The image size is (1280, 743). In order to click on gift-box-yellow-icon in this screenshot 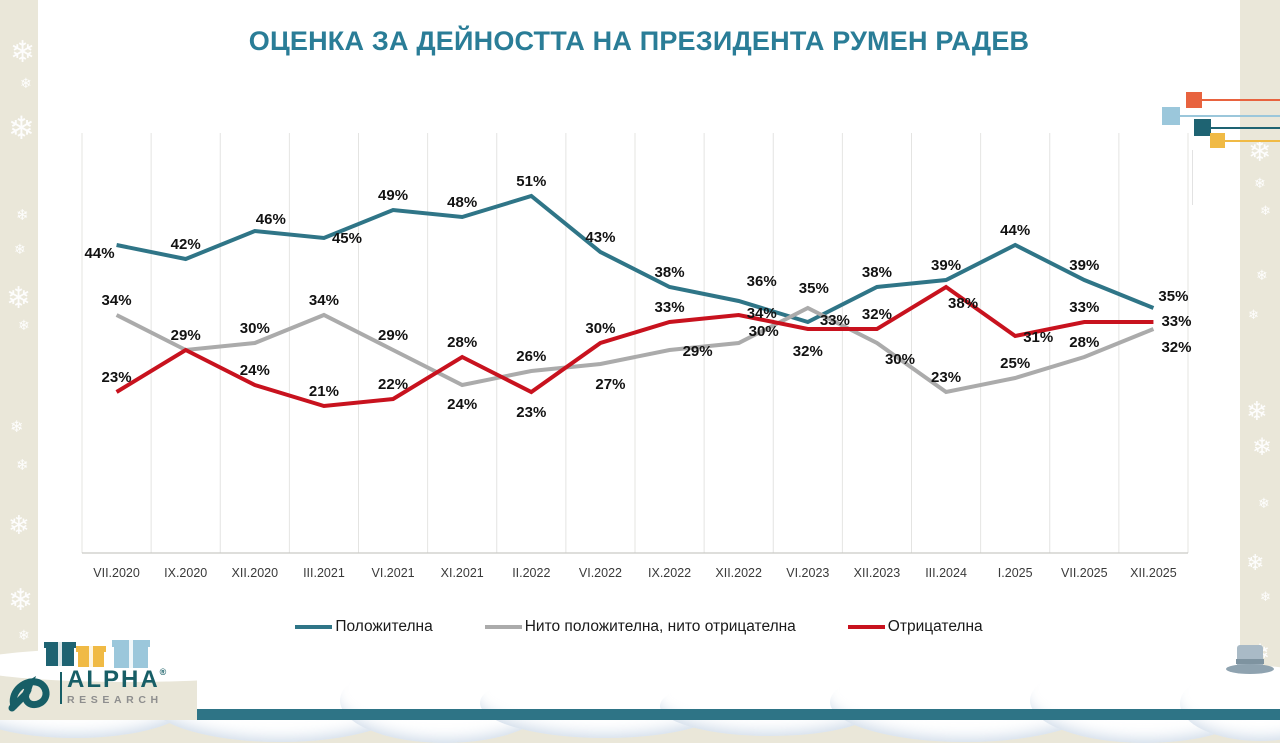, I will do `click(91, 656)`.